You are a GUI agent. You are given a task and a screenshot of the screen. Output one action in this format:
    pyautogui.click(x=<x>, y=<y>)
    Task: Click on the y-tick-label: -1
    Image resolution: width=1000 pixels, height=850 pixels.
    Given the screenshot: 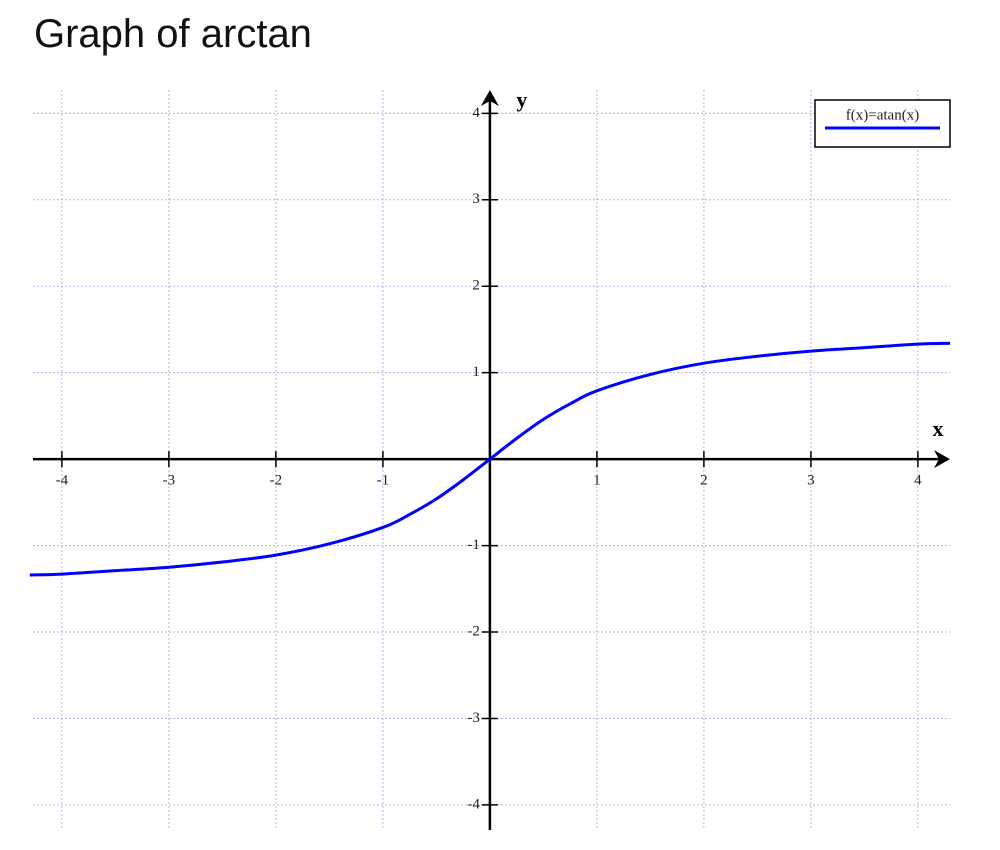 What is the action you would take?
    pyautogui.click(x=473, y=545)
    